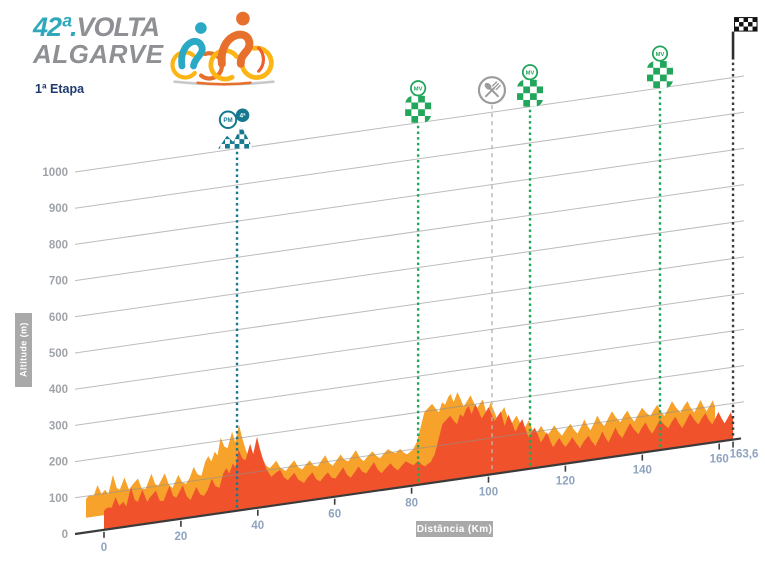 This screenshot has height=565, width=765. I want to click on logo-line1: 42ª.VOLTA, so click(98, 27).